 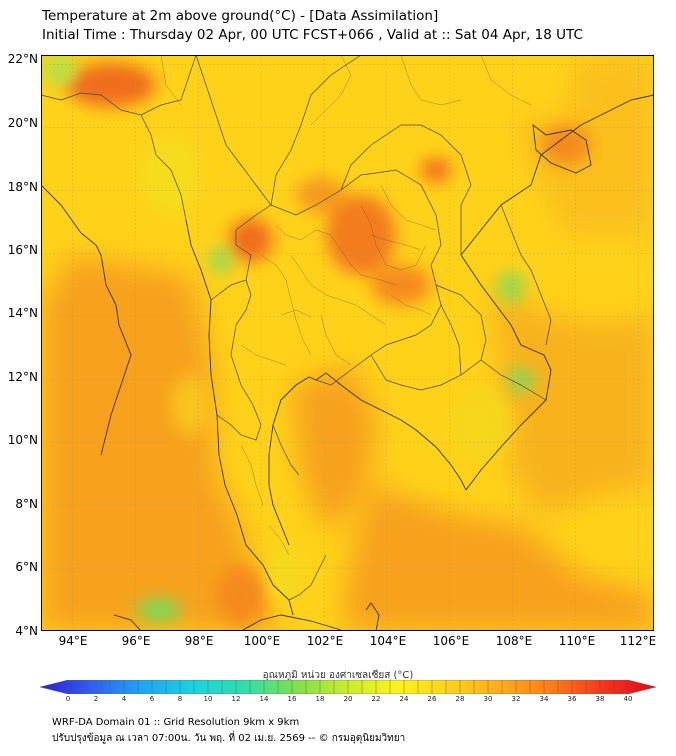 I want to click on colorbar-tick-label: 22, so click(x=376, y=699).